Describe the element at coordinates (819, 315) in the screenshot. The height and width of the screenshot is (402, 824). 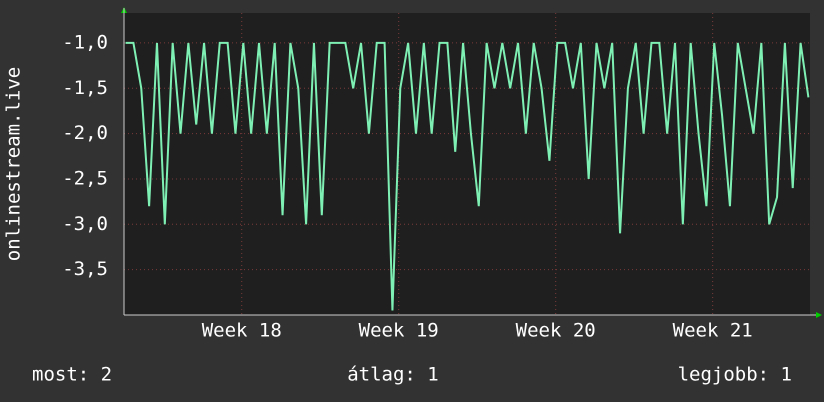
I see `axis-arrow` at that location.